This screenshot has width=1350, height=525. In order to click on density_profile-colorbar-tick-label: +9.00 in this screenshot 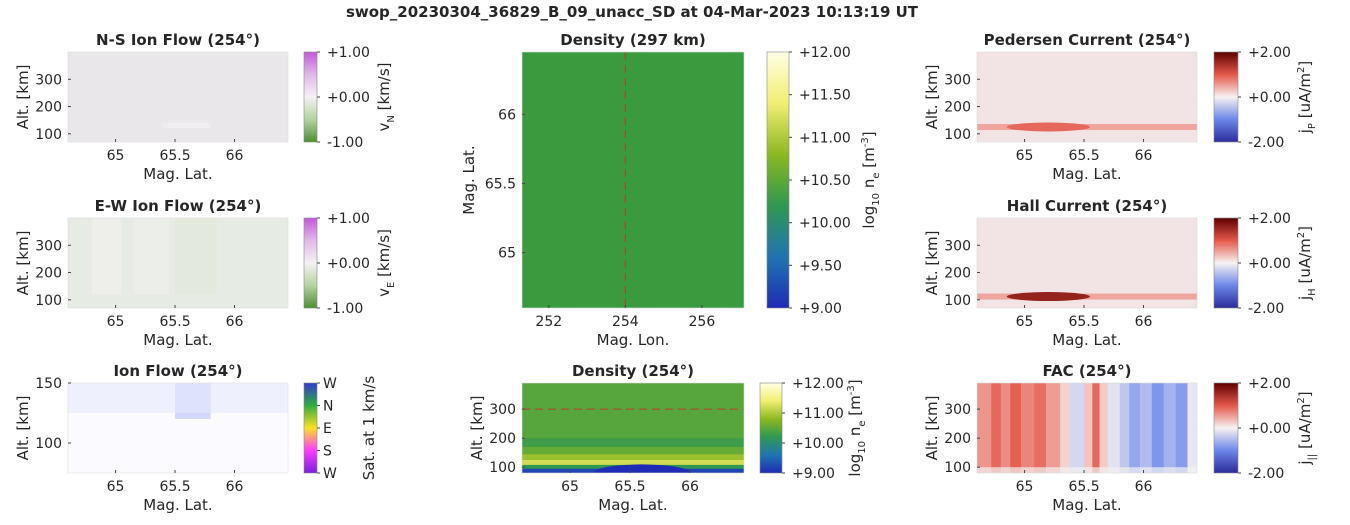, I will do `click(813, 474)`.